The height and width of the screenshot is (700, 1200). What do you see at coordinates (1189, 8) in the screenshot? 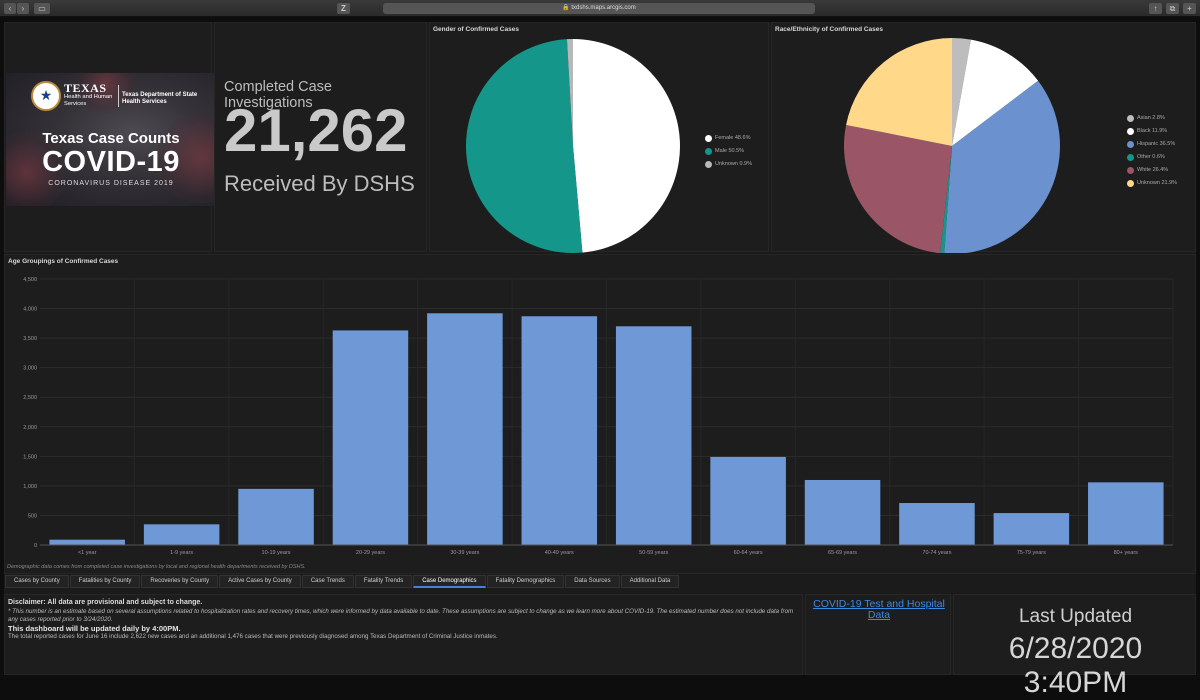
I see `new-tab-icon: +` at bounding box center [1189, 8].